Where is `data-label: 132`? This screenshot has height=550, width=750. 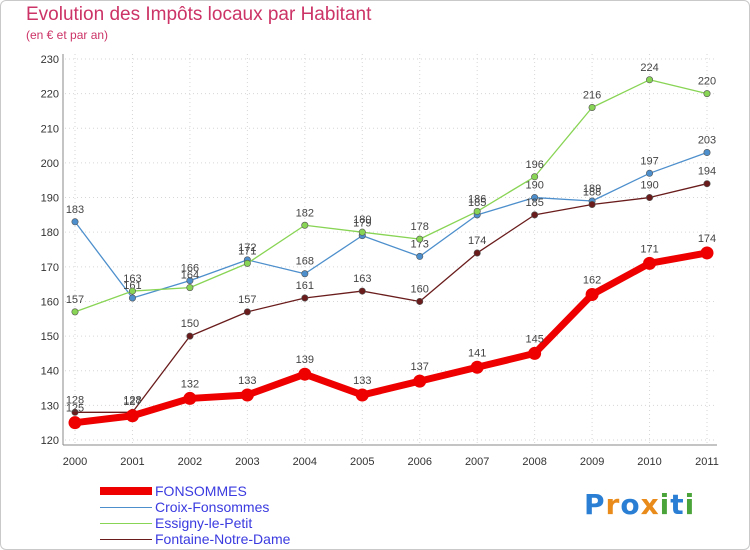
data-label: 132 is located at coordinates (190, 384).